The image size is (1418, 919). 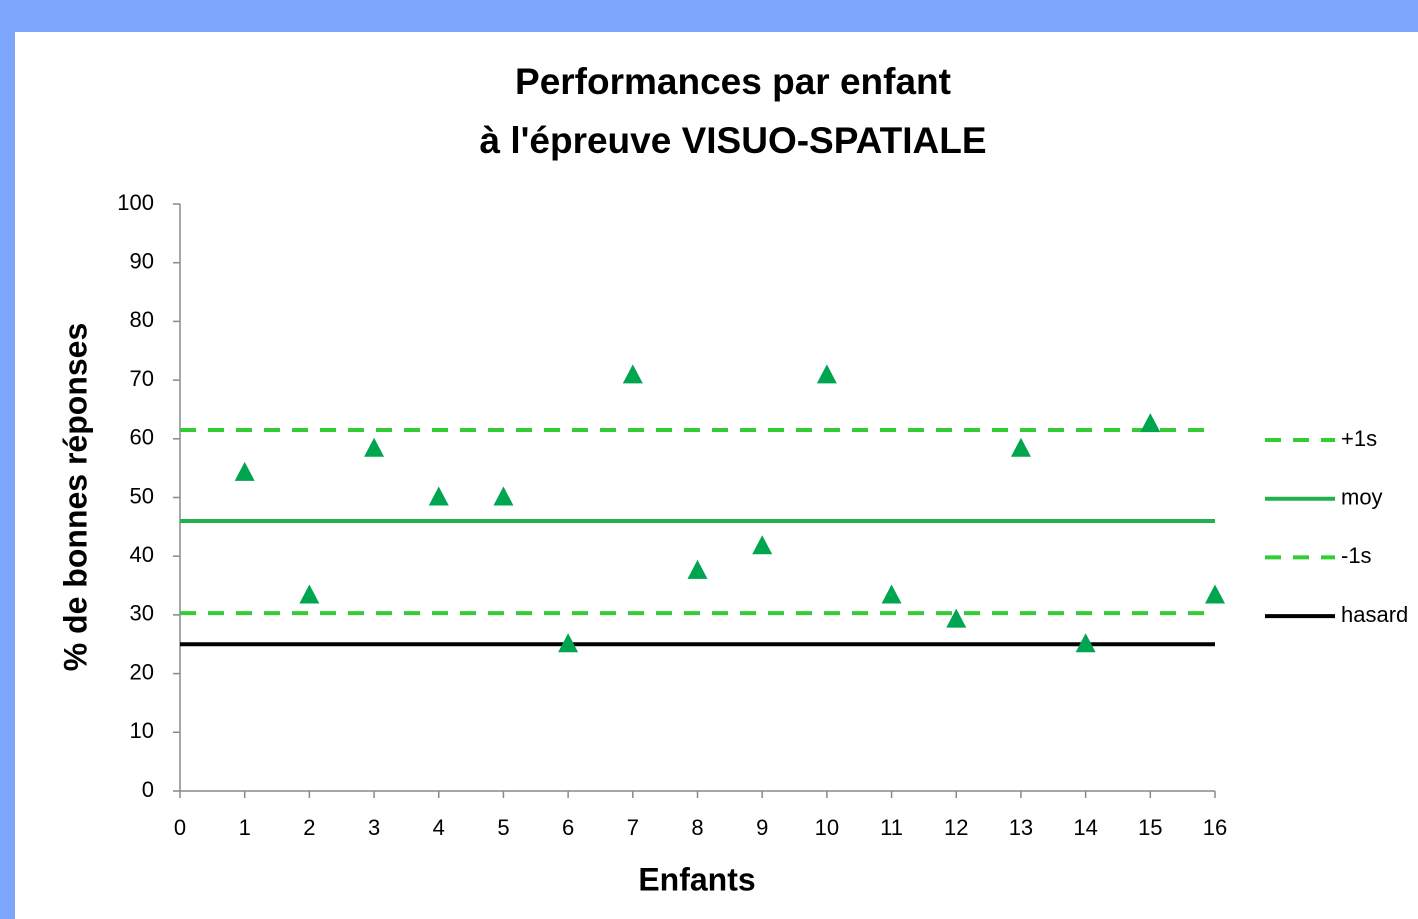 What do you see at coordinates (732, 140) in the screenshot?
I see `chart-title: à l'épreuve VISUO-SPATIALE` at bounding box center [732, 140].